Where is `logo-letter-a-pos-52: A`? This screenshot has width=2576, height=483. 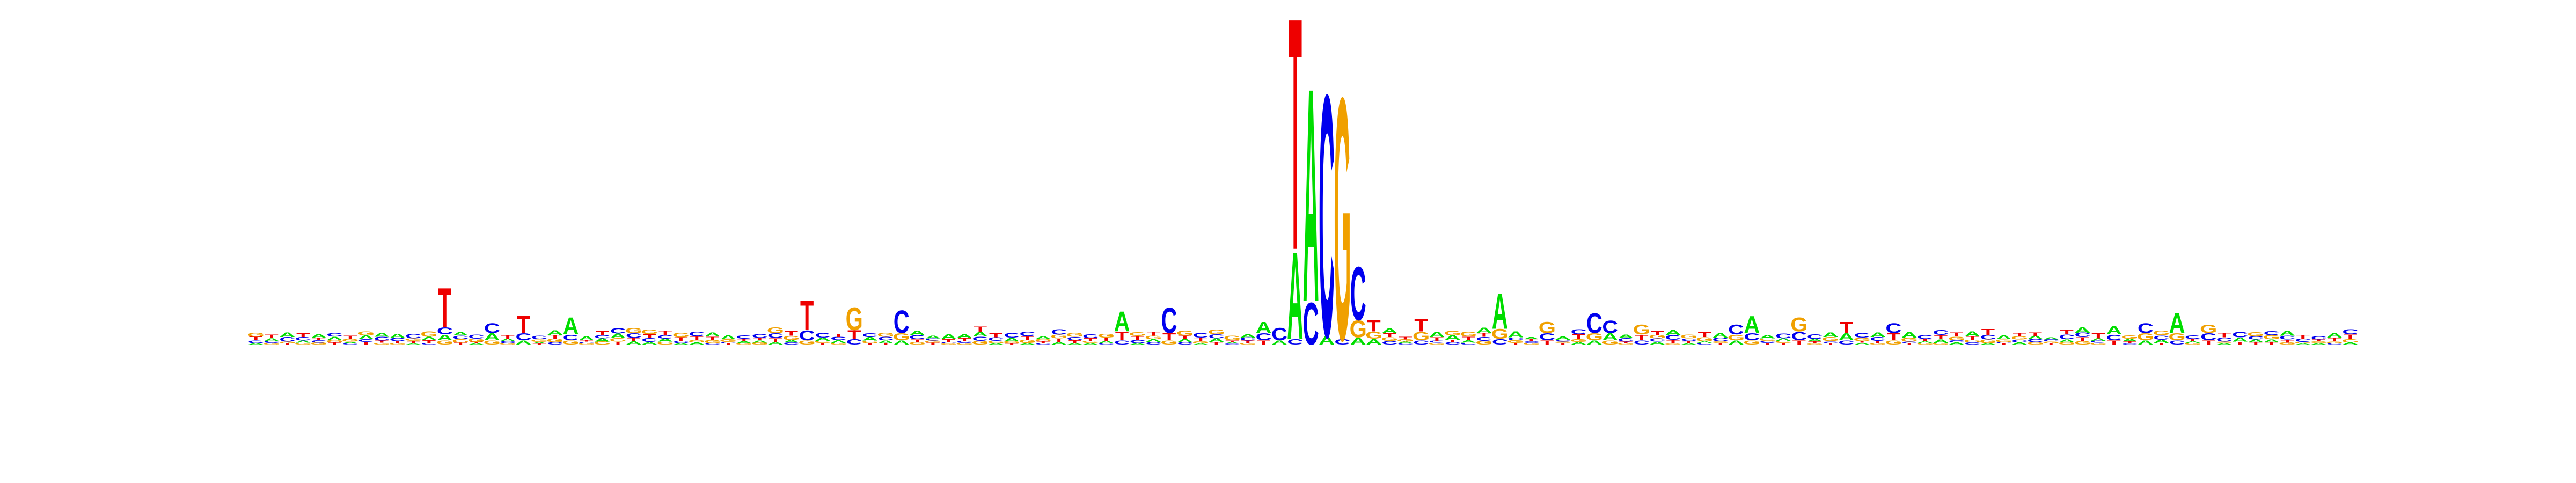
logo-letter-a-pos-52: A is located at coordinates (1075, 343).